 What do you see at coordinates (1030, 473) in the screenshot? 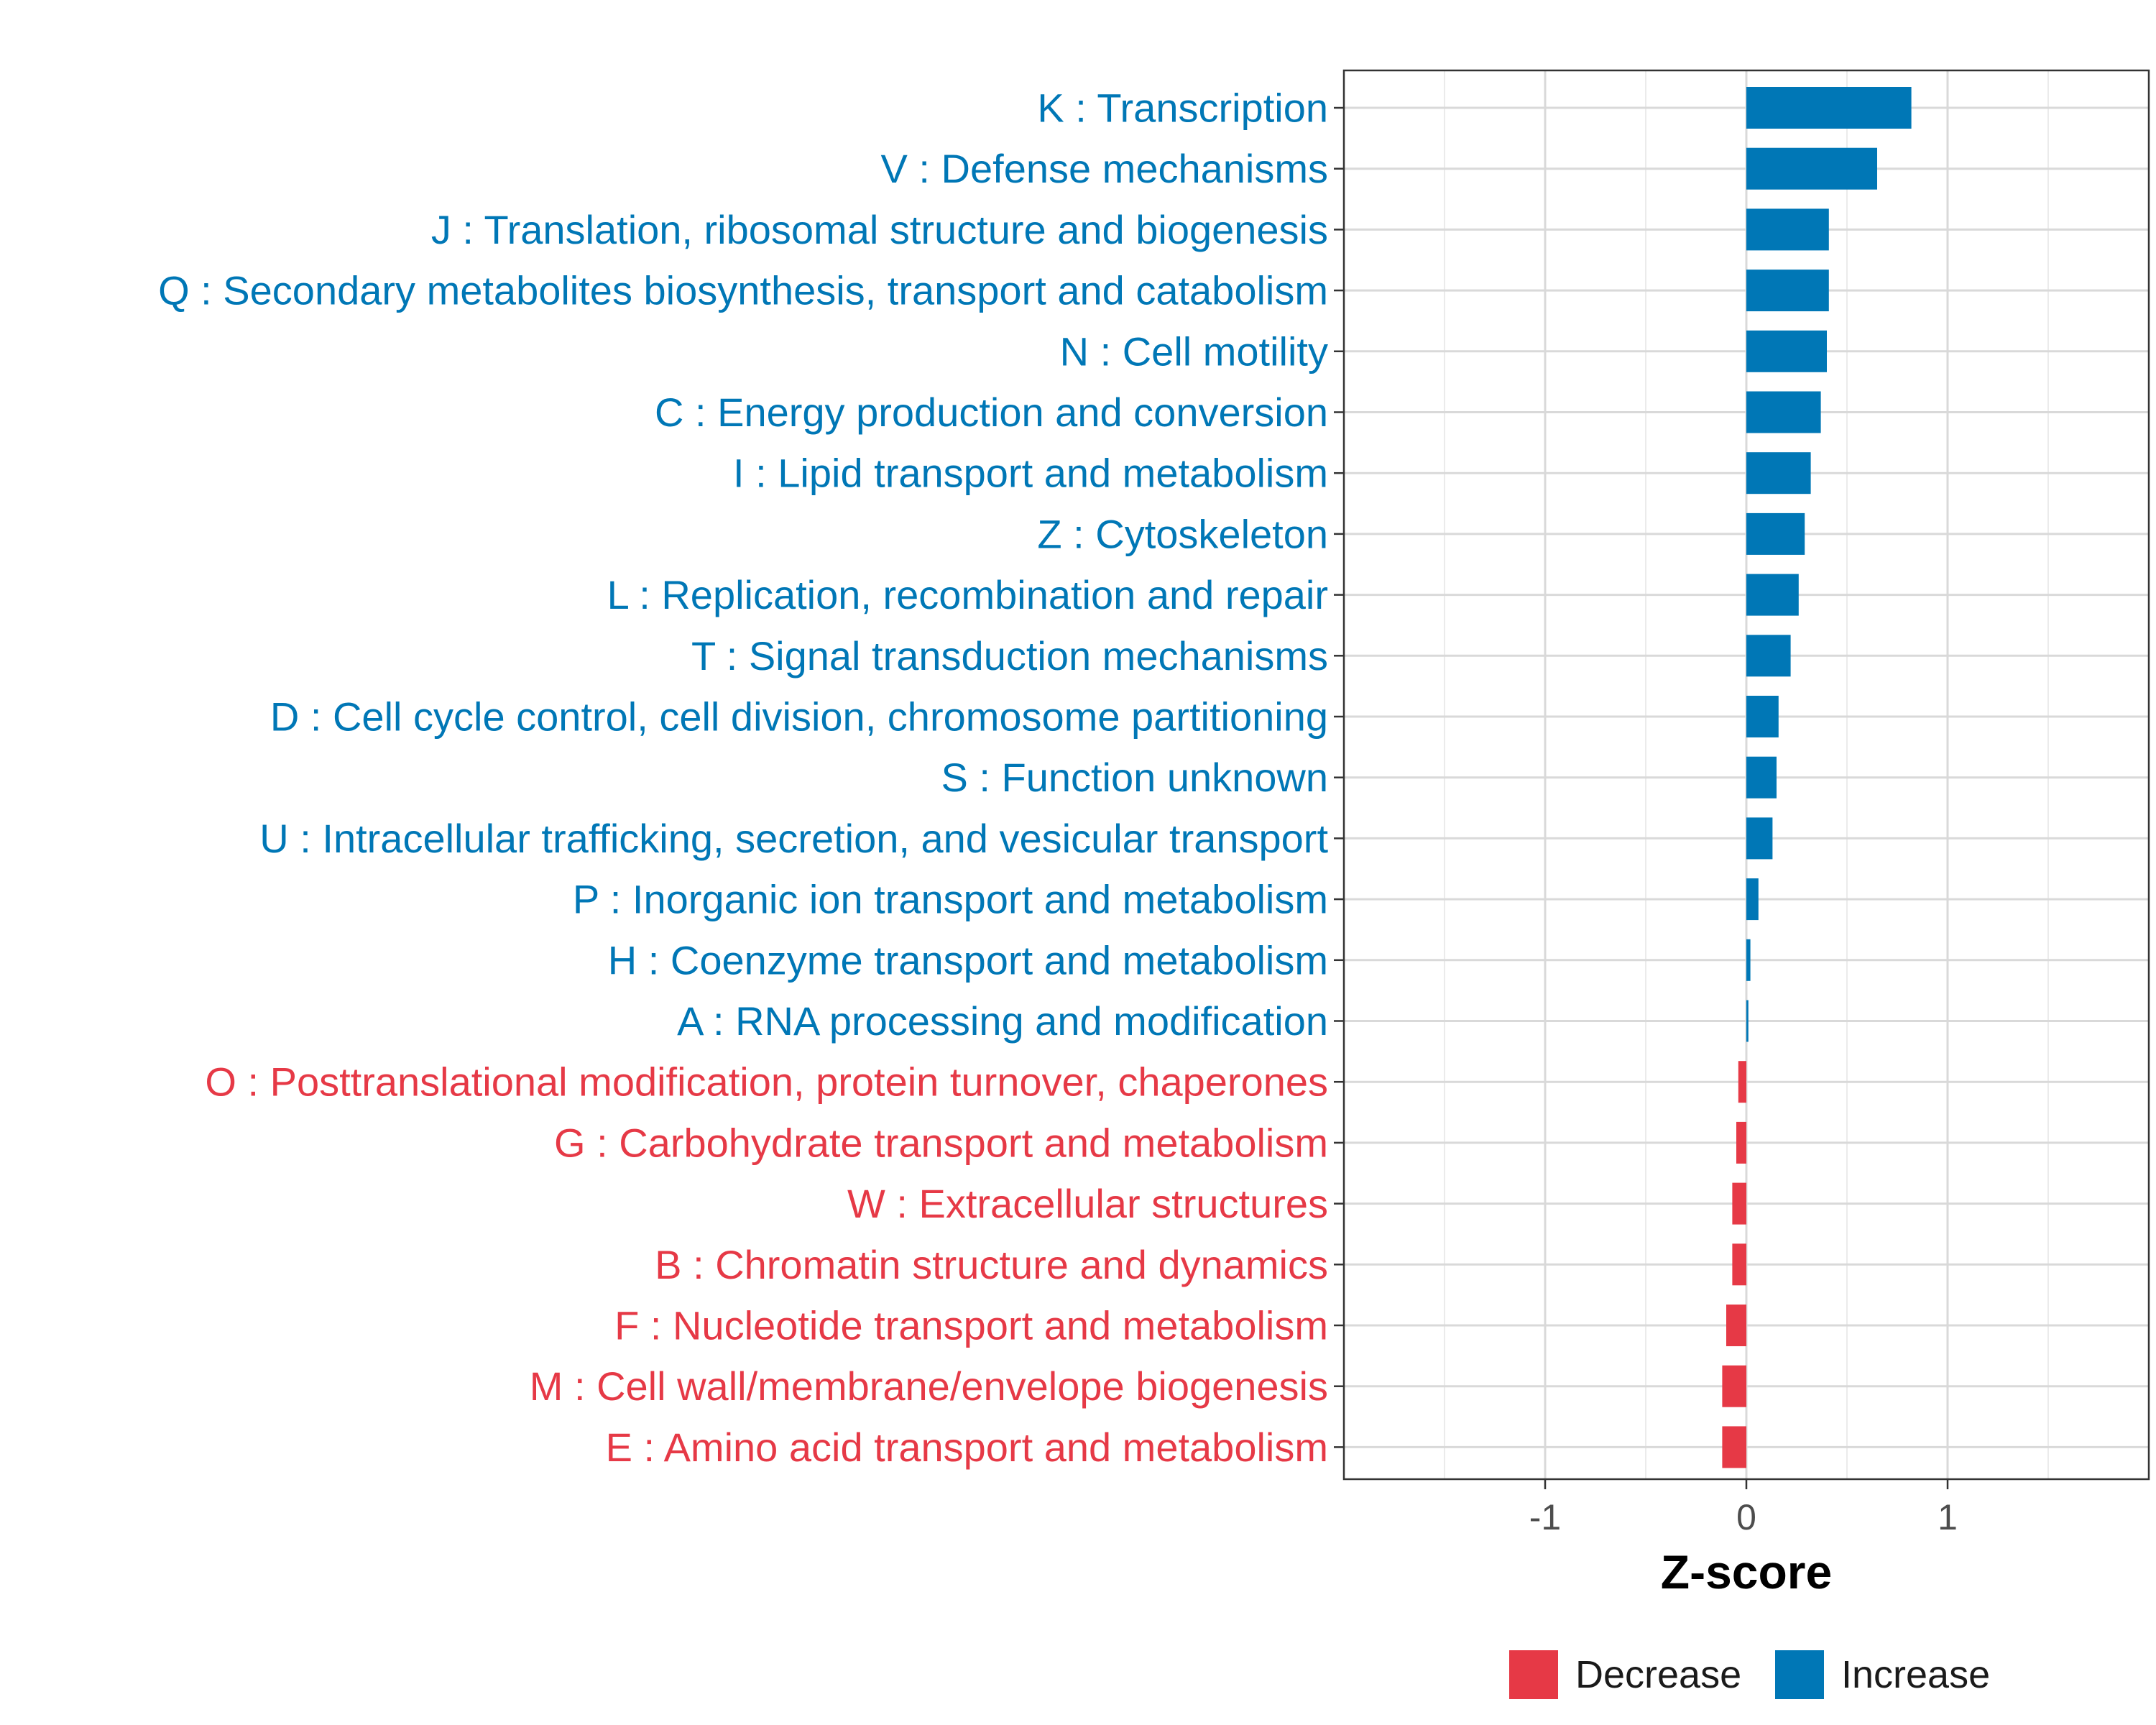
I see `y-tick-label: I : Lipid transport and metabolism` at bounding box center [1030, 473].